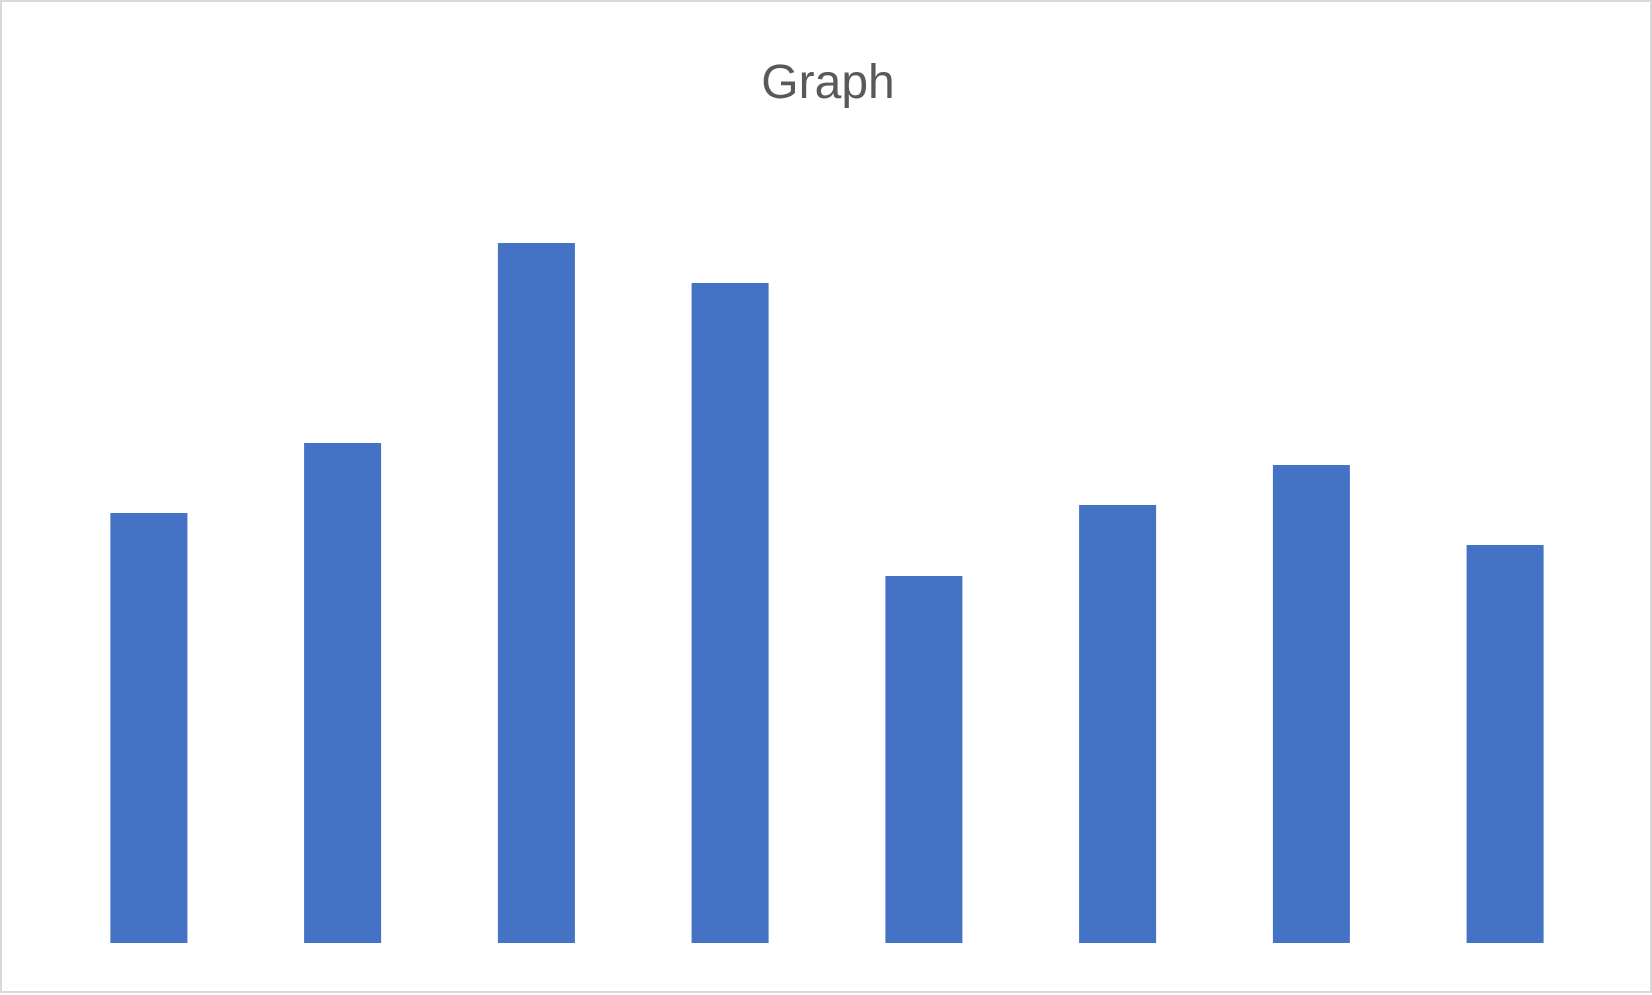 This screenshot has height=995, width=1652. I want to click on chart-title: Graph, so click(827, 82).